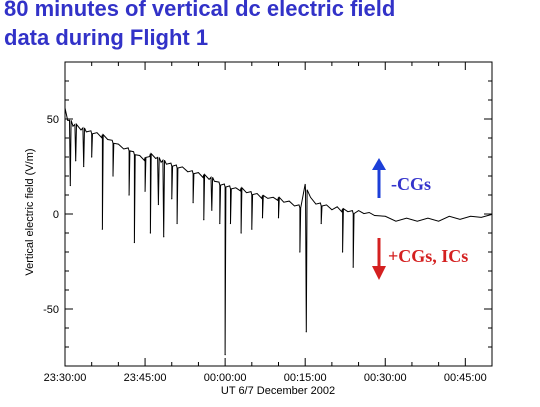 This screenshot has height=407, width=540. I want to click on x-tick-label: 00:45:00, so click(465, 378).